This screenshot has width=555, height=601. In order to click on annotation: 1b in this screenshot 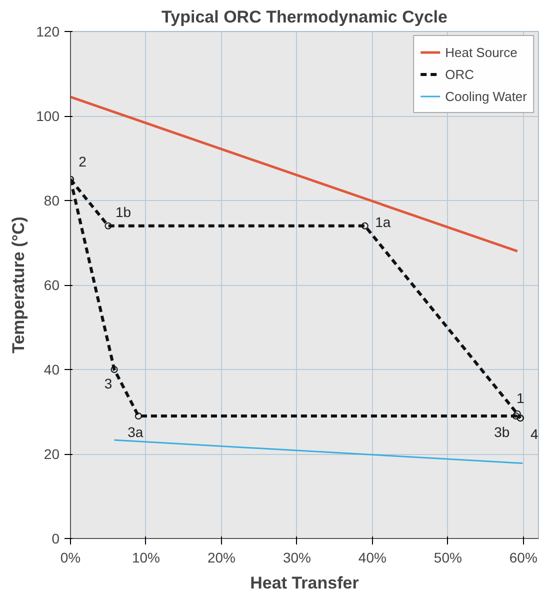, I will do `click(123, 212)`.